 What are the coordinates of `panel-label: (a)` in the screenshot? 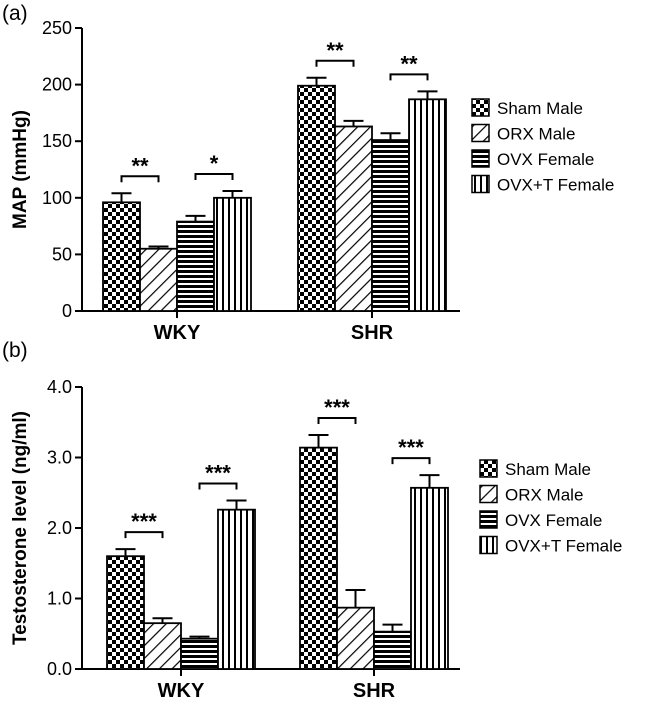 It's located at (15, 13).